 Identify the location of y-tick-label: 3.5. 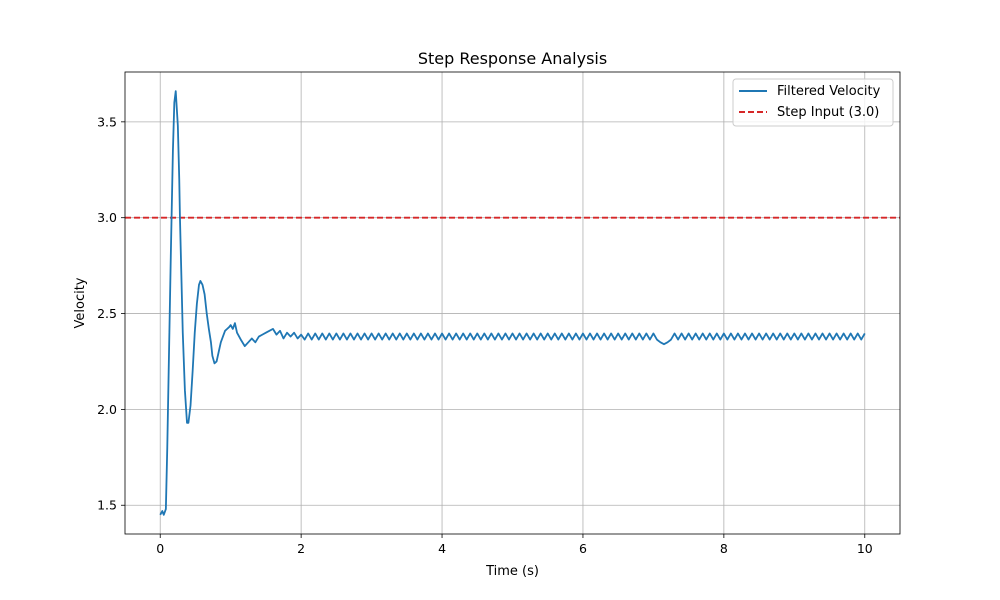
(107, 121).